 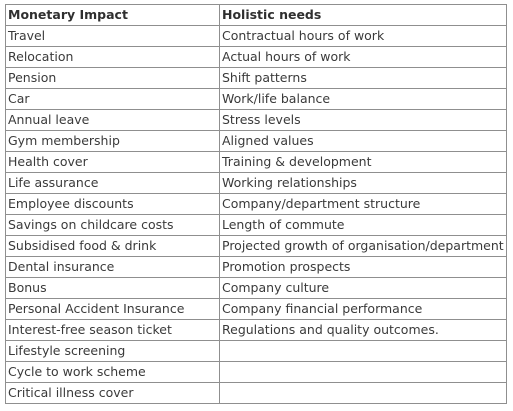 What do you see at coordinates (363, 225) in the screenshot?
I see `holistic-needs-cell: Length of commute` at bounding box center [363, 225].